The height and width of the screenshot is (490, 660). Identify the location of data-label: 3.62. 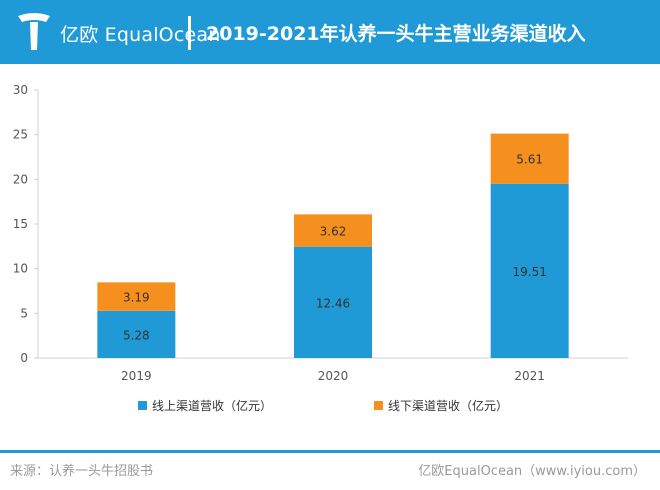
(333, 232).